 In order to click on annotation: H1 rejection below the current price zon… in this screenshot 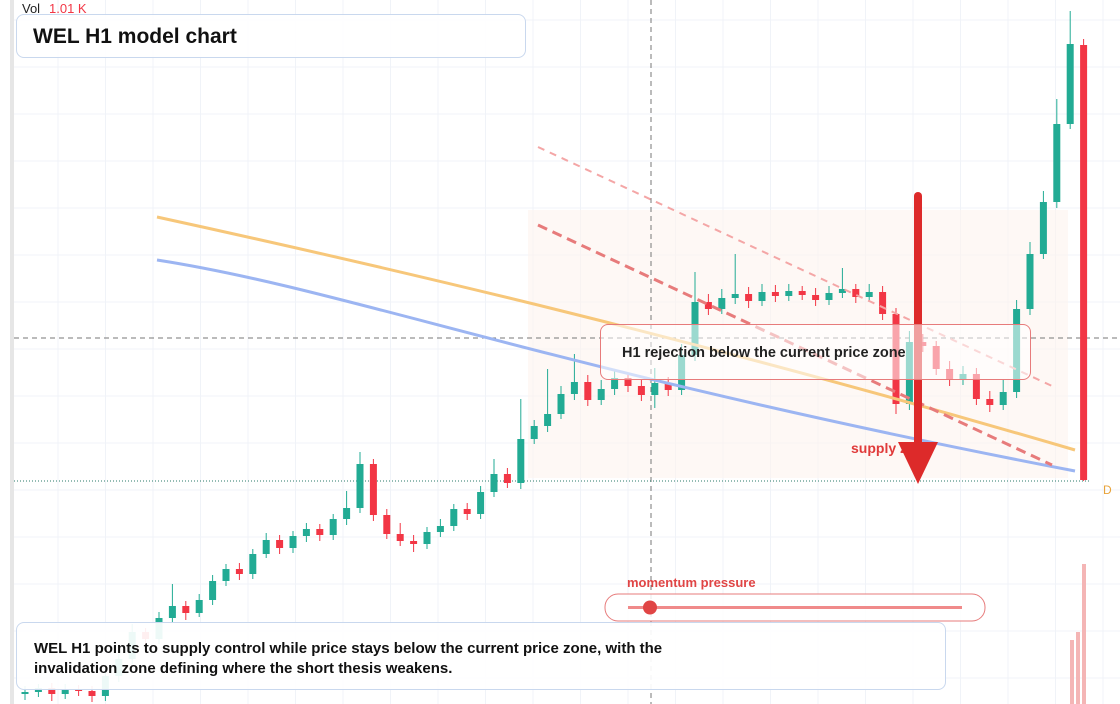, I will do `click(764, 353)`.